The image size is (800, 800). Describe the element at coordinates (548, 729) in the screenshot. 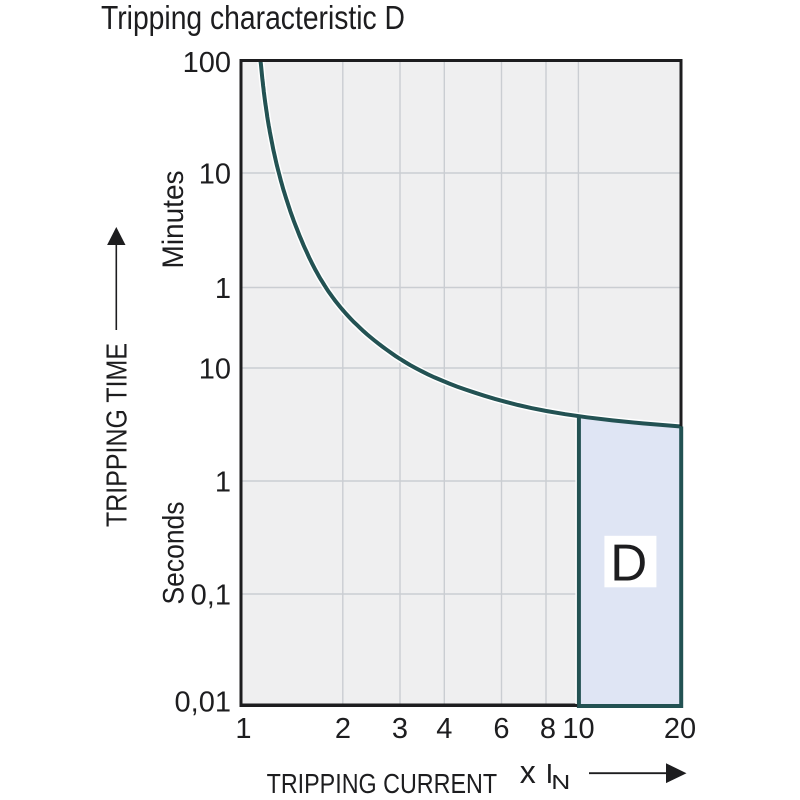

I see `svg-text: 8` at that location.